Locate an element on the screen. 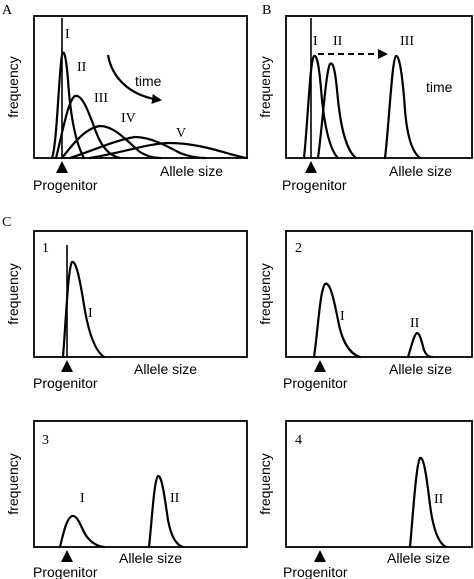 Image resolution: width=474 pixels, height=579 pixels. panel-a-peak-label-ii: II is located at coordinates (82, 67).